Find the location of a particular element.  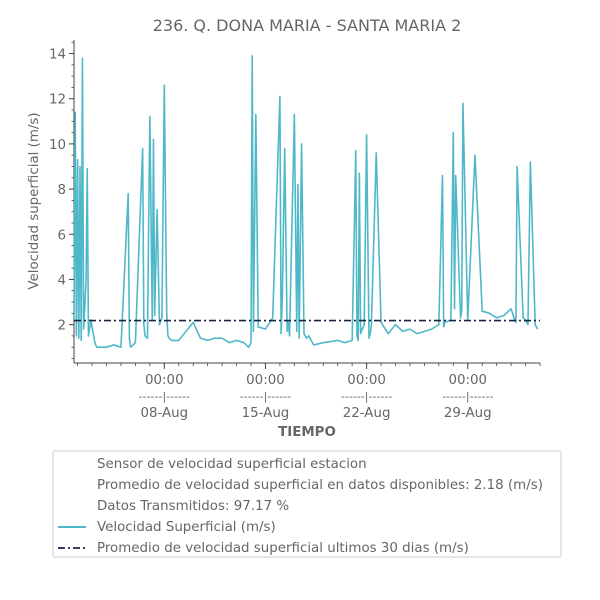

legend-entry-transmitted: Datos Transmitidos: 97.17 % is located at coordinates (171, 506).